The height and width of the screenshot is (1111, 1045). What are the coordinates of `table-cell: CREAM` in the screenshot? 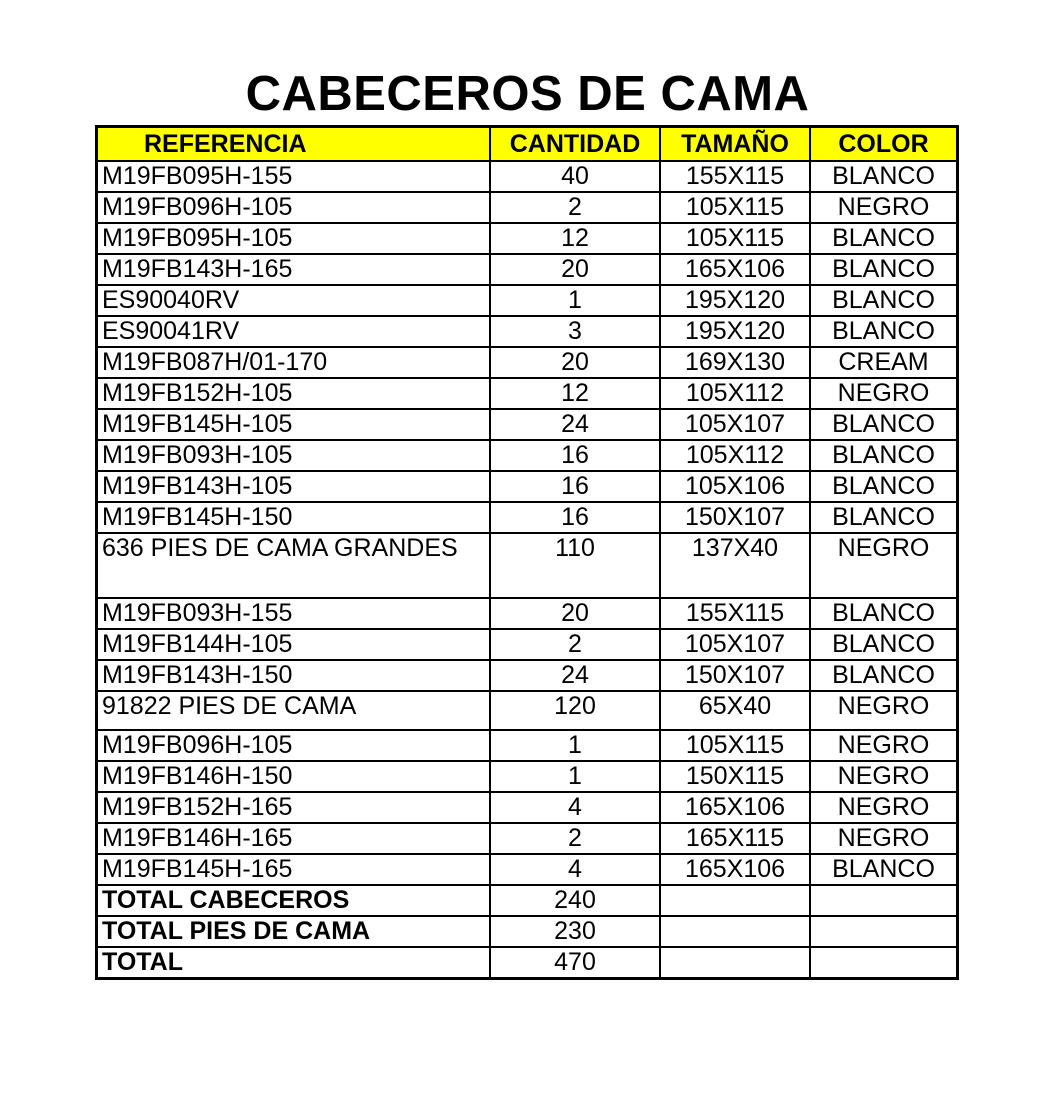 It's located at (884, 362).